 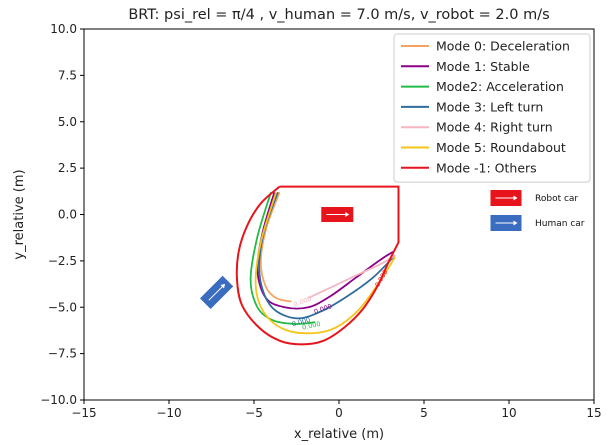 What do you see at coordinates (560, 224) in the screenshot?
I see `human-car-label: Human car` at bounding box center [560, 224].